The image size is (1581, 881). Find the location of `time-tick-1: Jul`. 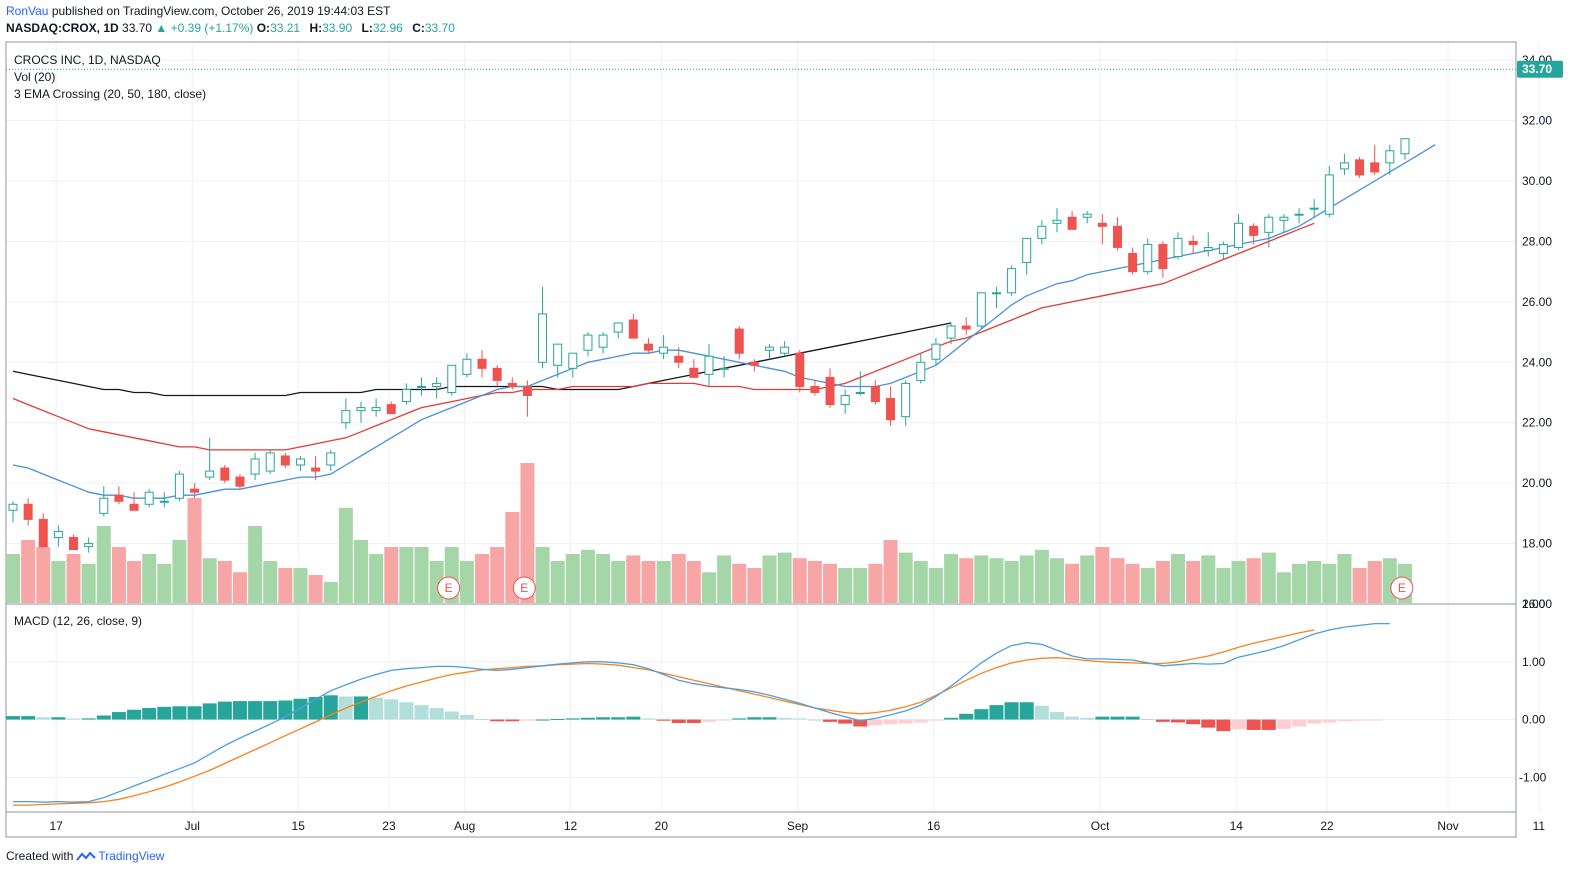

time-tick-1: Jul is located at coordinates (192, 826).